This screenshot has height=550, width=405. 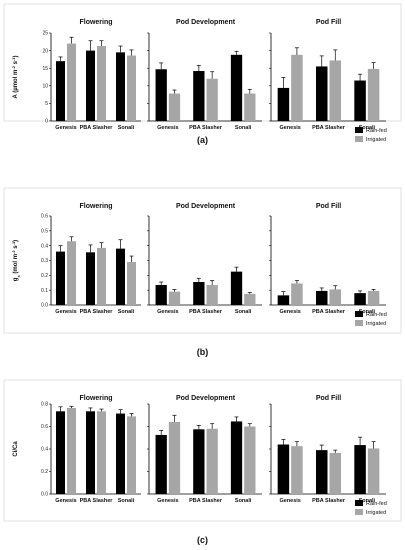 I want to click on panel-pod-development: Pod Development Genesis PBA Slasher Sonali, so click(x=204, y=259).